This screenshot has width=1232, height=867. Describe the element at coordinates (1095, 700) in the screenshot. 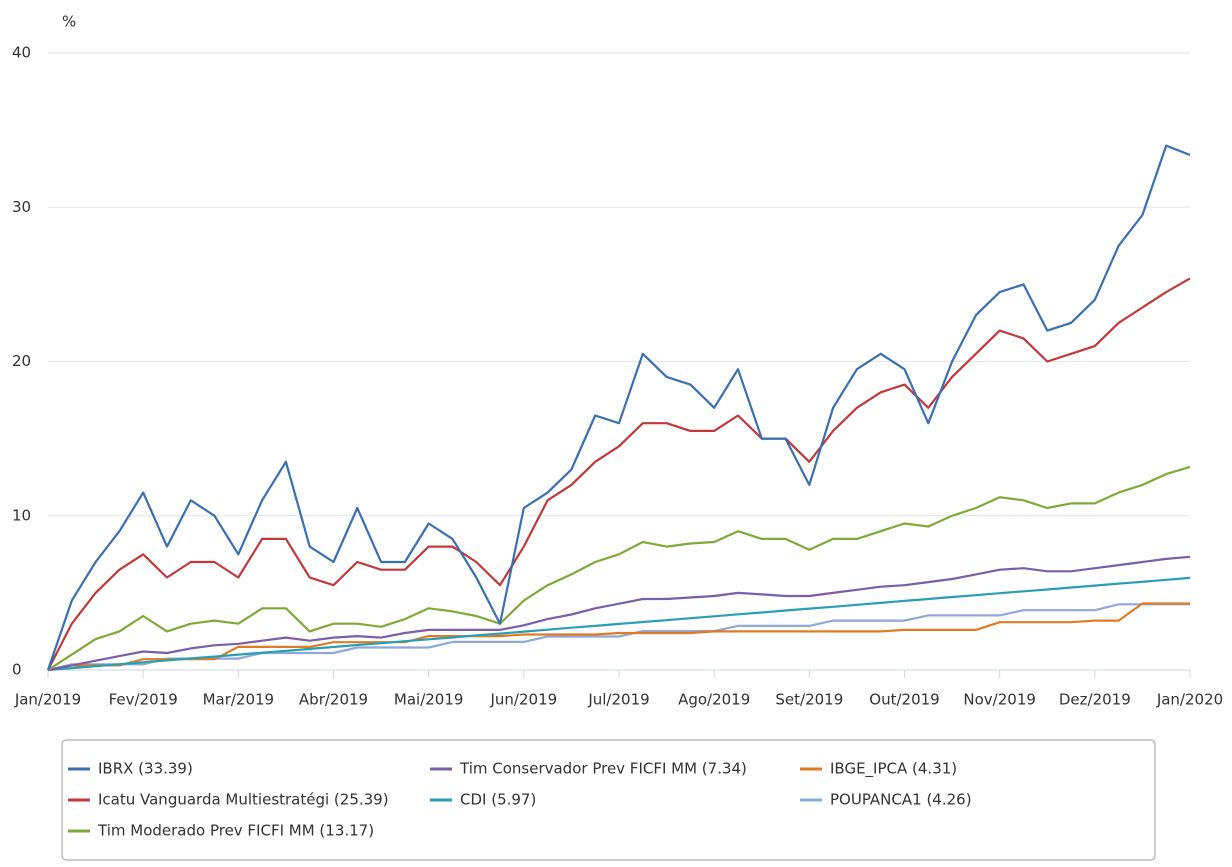

I see `x-tick-label: Dez/2019` at that location.